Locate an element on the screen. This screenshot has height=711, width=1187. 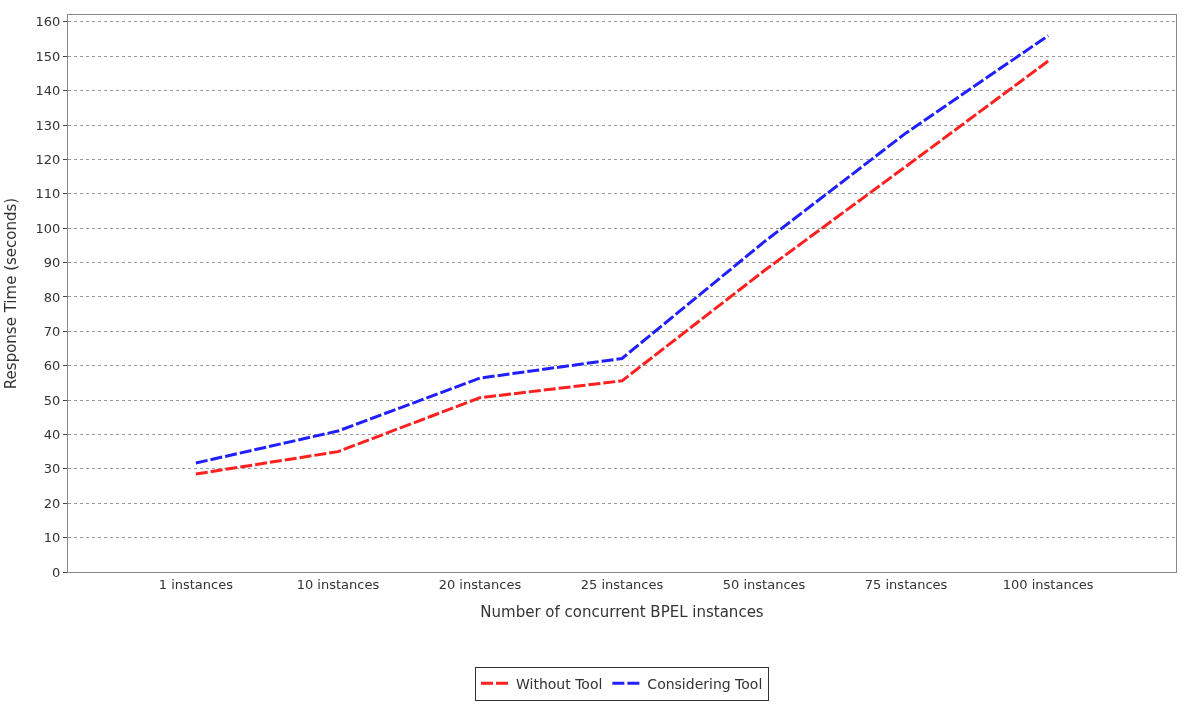
y-tick-label: 160 is located at coordinates (48, 22).